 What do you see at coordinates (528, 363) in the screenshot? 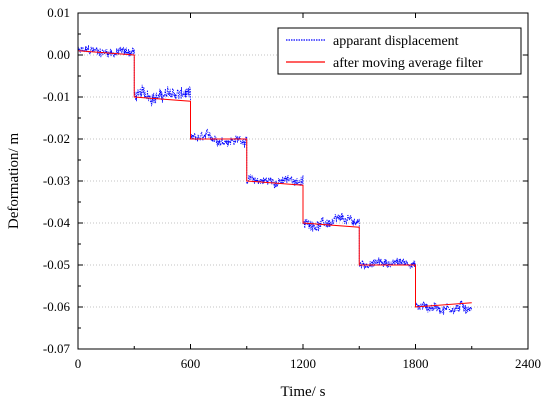
I see `x-tick-label: 2400` at bounding box center [528, 363].